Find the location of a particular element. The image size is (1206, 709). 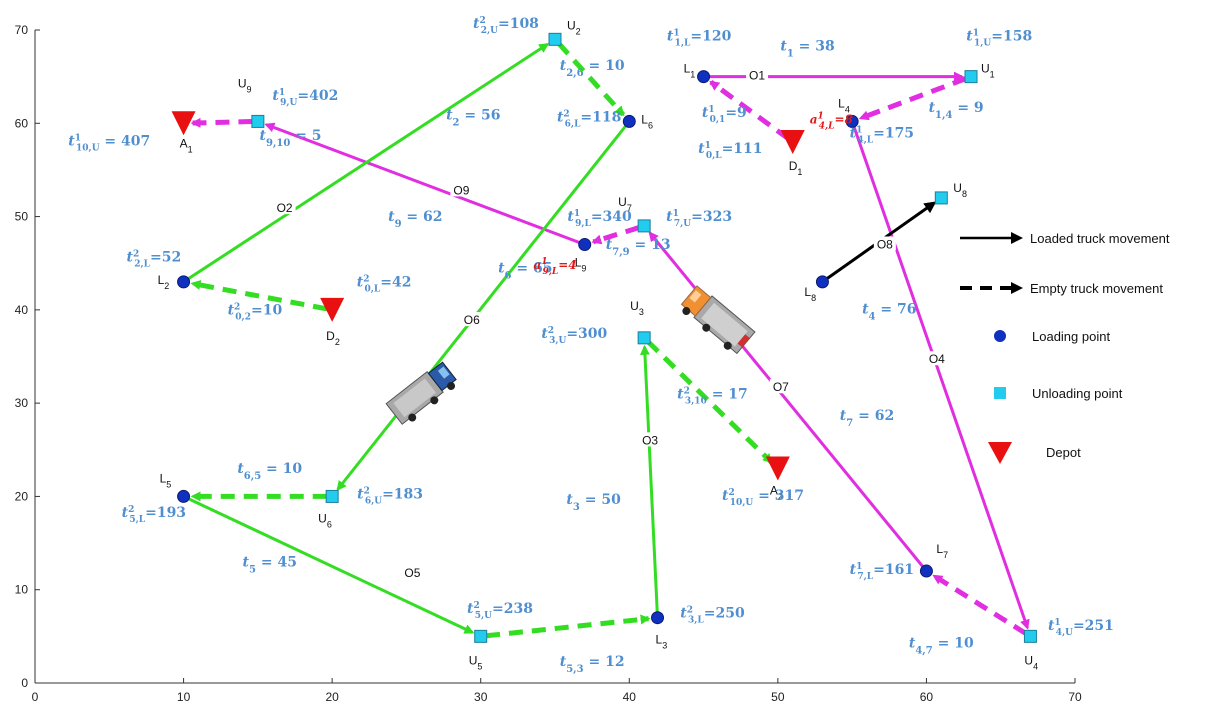

time-label: t2 0,L=42 is located at coordinates (384, 285).